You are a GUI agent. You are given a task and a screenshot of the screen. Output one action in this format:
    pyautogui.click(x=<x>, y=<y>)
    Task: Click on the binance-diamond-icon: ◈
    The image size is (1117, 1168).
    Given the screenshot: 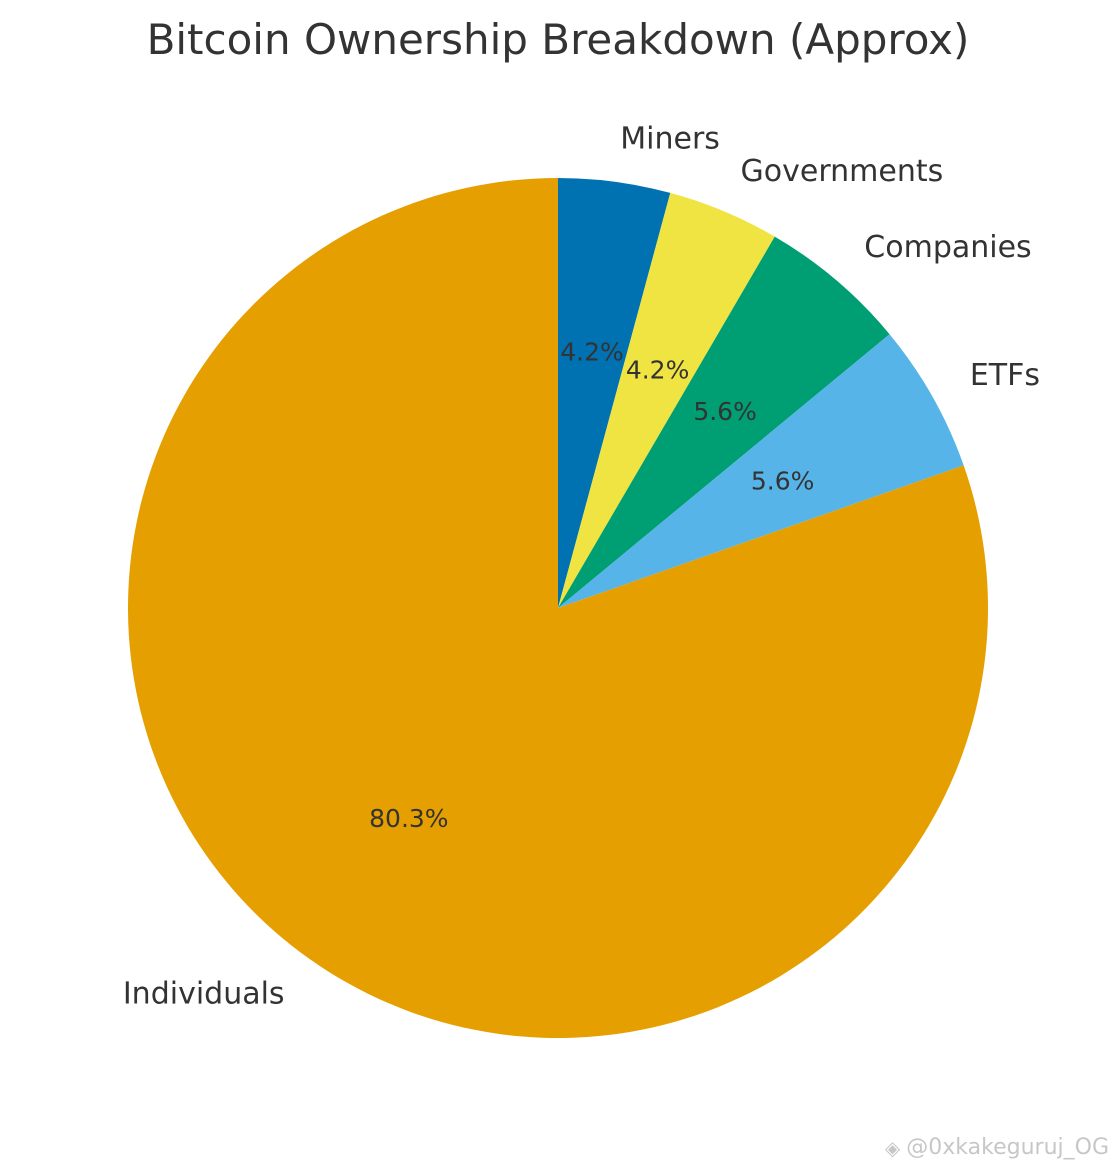 What is the action you would take?
    pyautogui.click(x=892, y=1147)
    